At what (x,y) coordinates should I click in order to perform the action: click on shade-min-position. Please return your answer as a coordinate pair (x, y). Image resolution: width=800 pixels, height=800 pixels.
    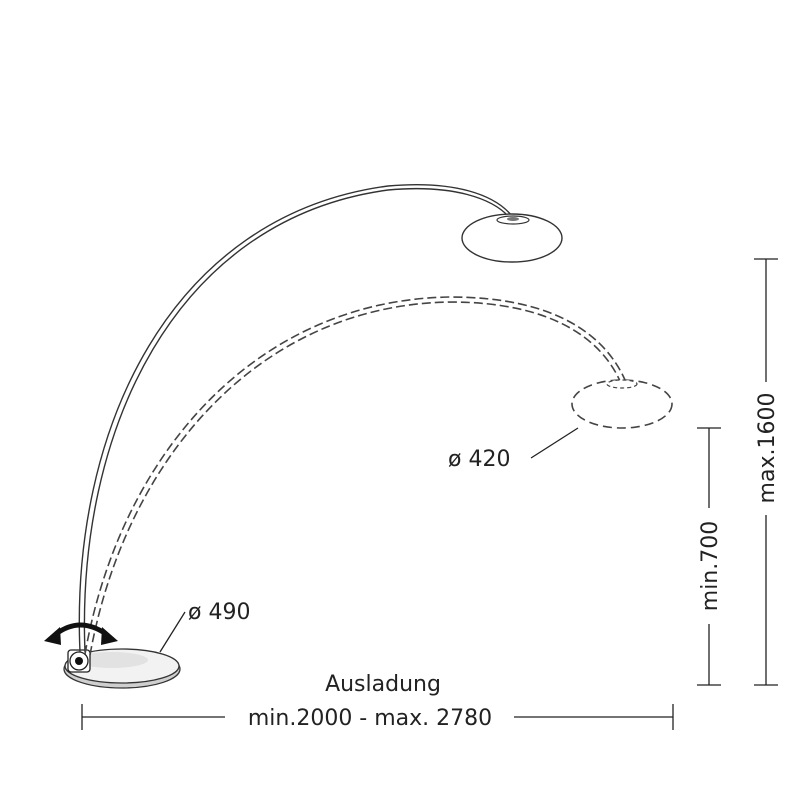
    Looking at the image, I should click on (622, 404).